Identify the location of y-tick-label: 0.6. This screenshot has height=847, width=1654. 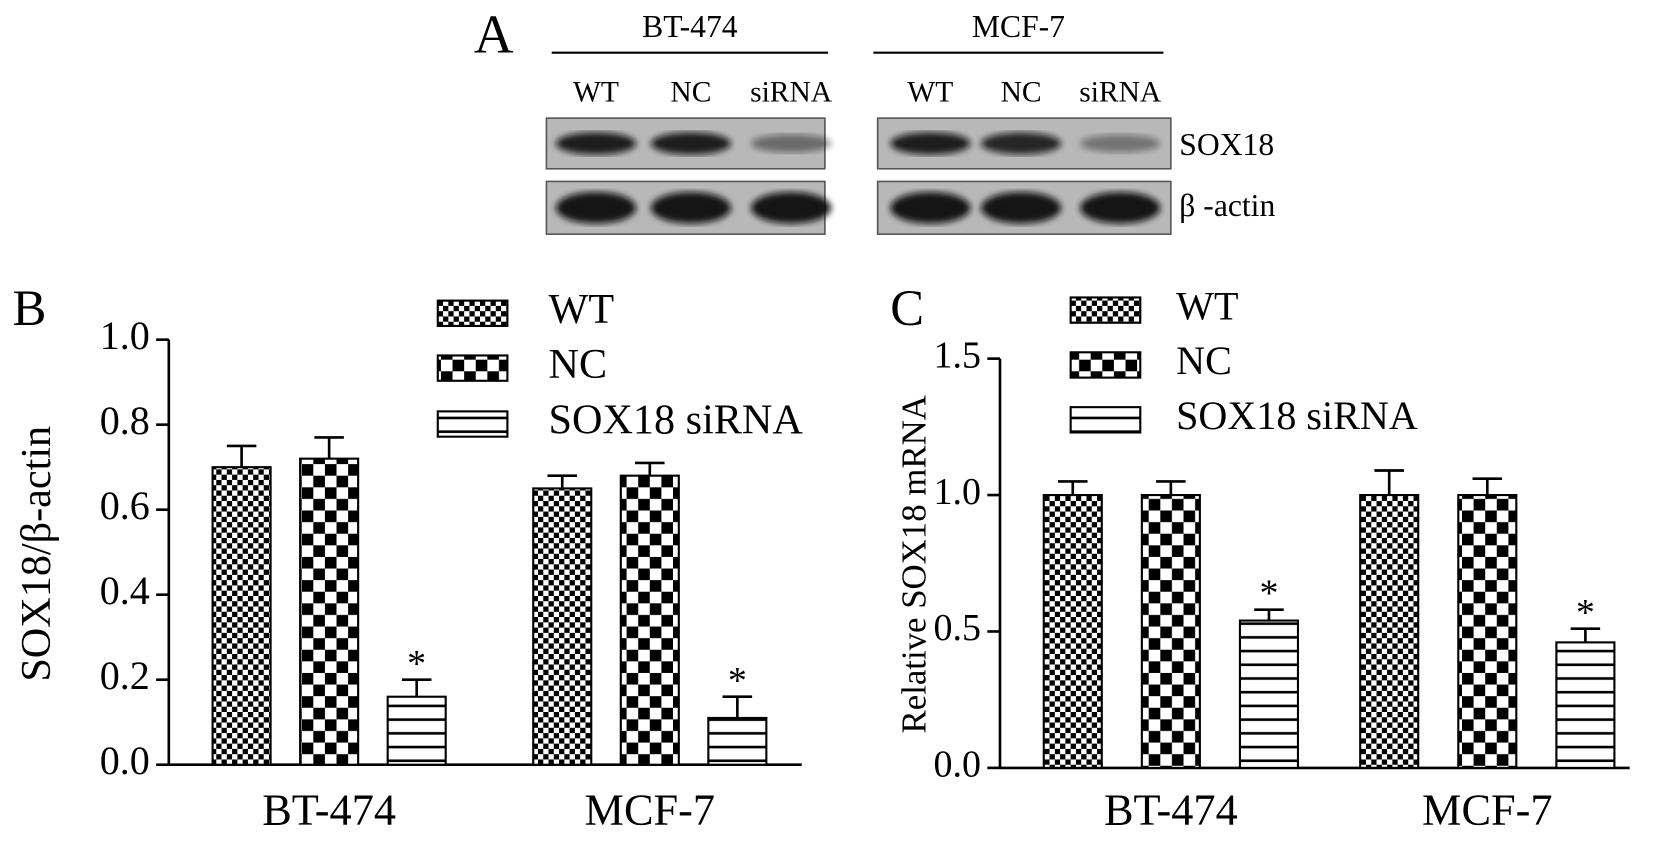
(125, 505).